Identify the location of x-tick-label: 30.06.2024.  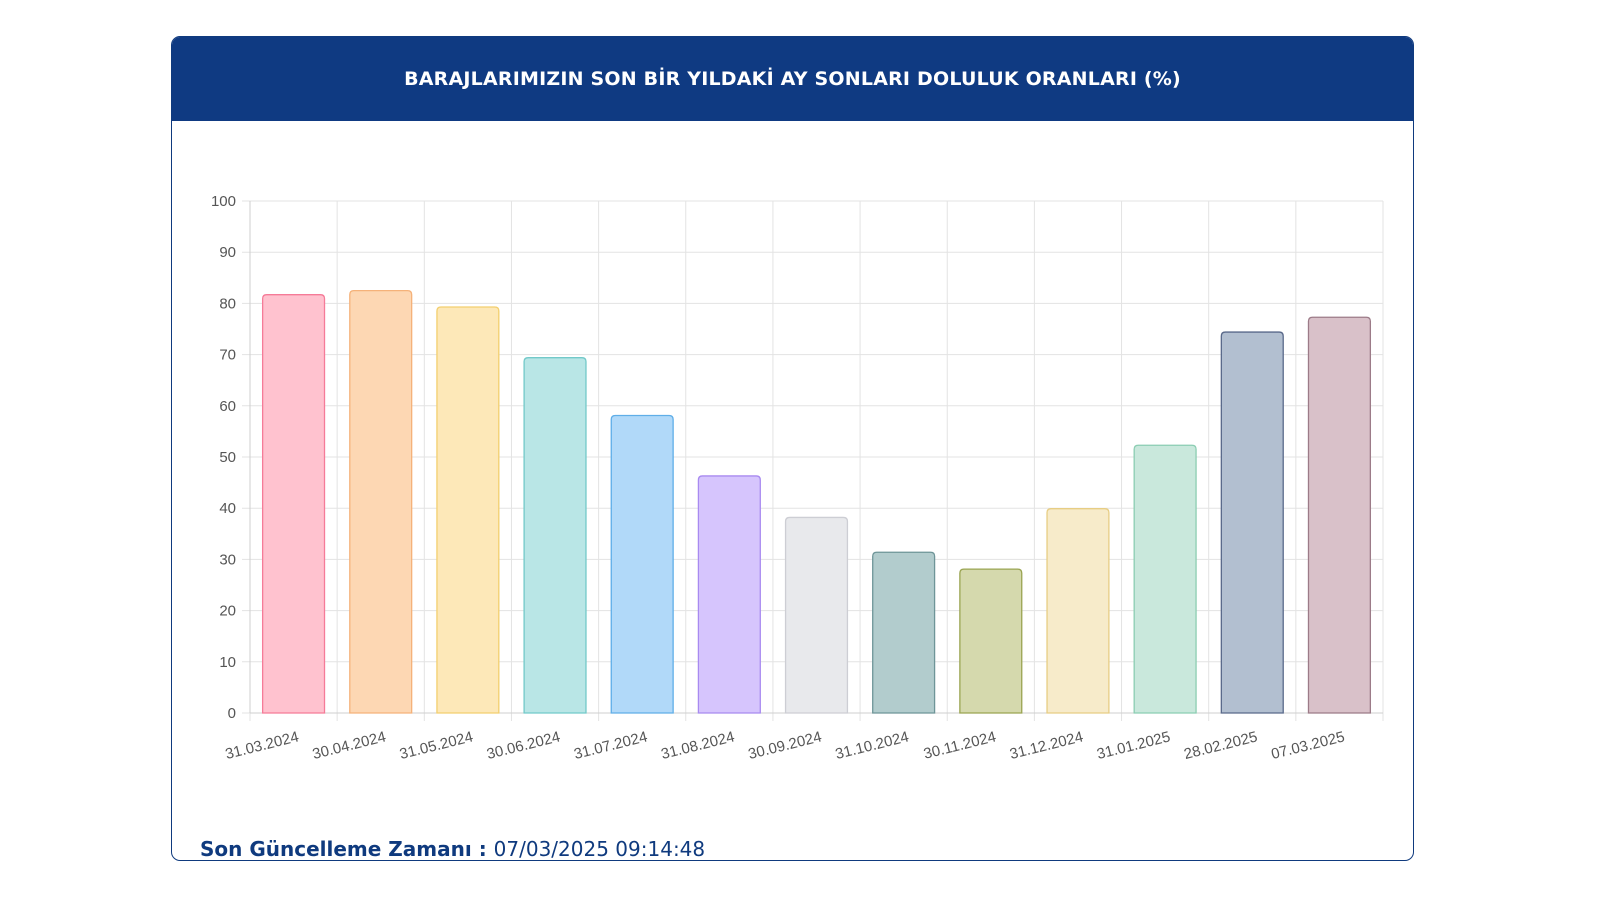
(523, 745).